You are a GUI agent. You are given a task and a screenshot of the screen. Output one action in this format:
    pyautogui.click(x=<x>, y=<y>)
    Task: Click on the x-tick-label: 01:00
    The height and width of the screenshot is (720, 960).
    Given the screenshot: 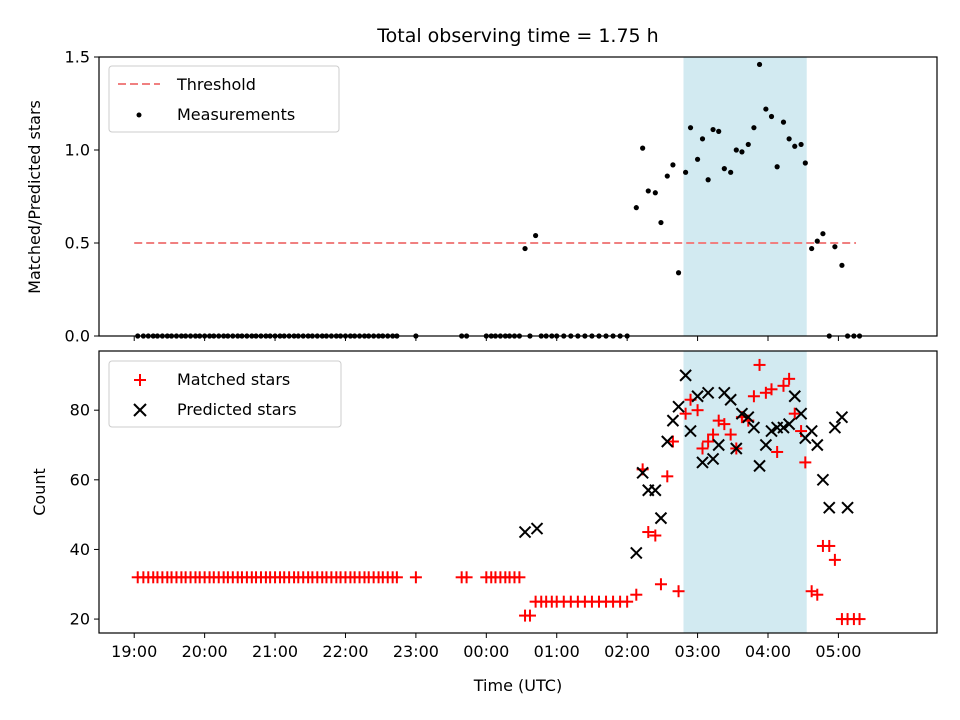 What is the action you would take?
    pyautogui.click(x=557, y=651)
    